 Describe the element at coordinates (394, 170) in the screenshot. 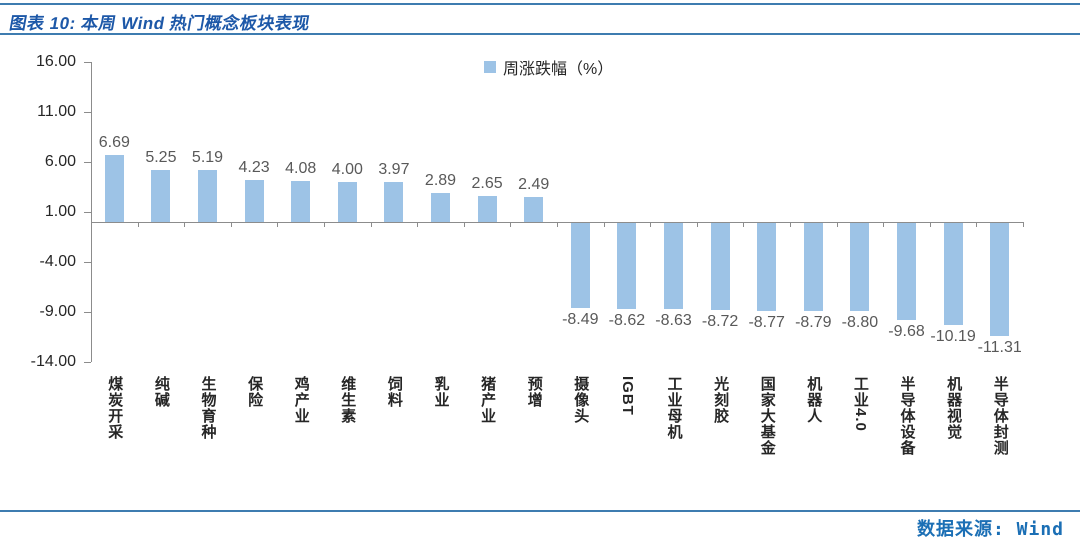

I see `bar-value-label: 3.97` at that location.